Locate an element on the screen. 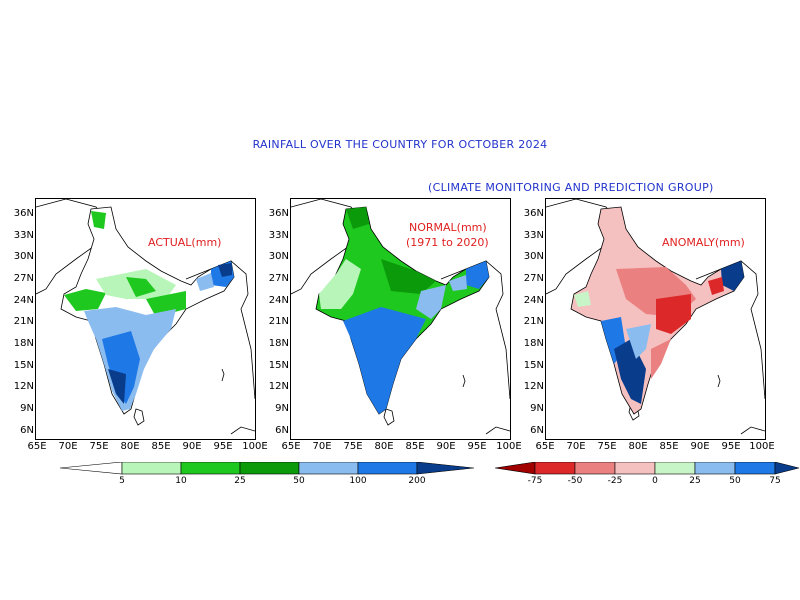 The image size is (800, 600). anomaly-legend-label: -25 is located at coordinates (615, 481).